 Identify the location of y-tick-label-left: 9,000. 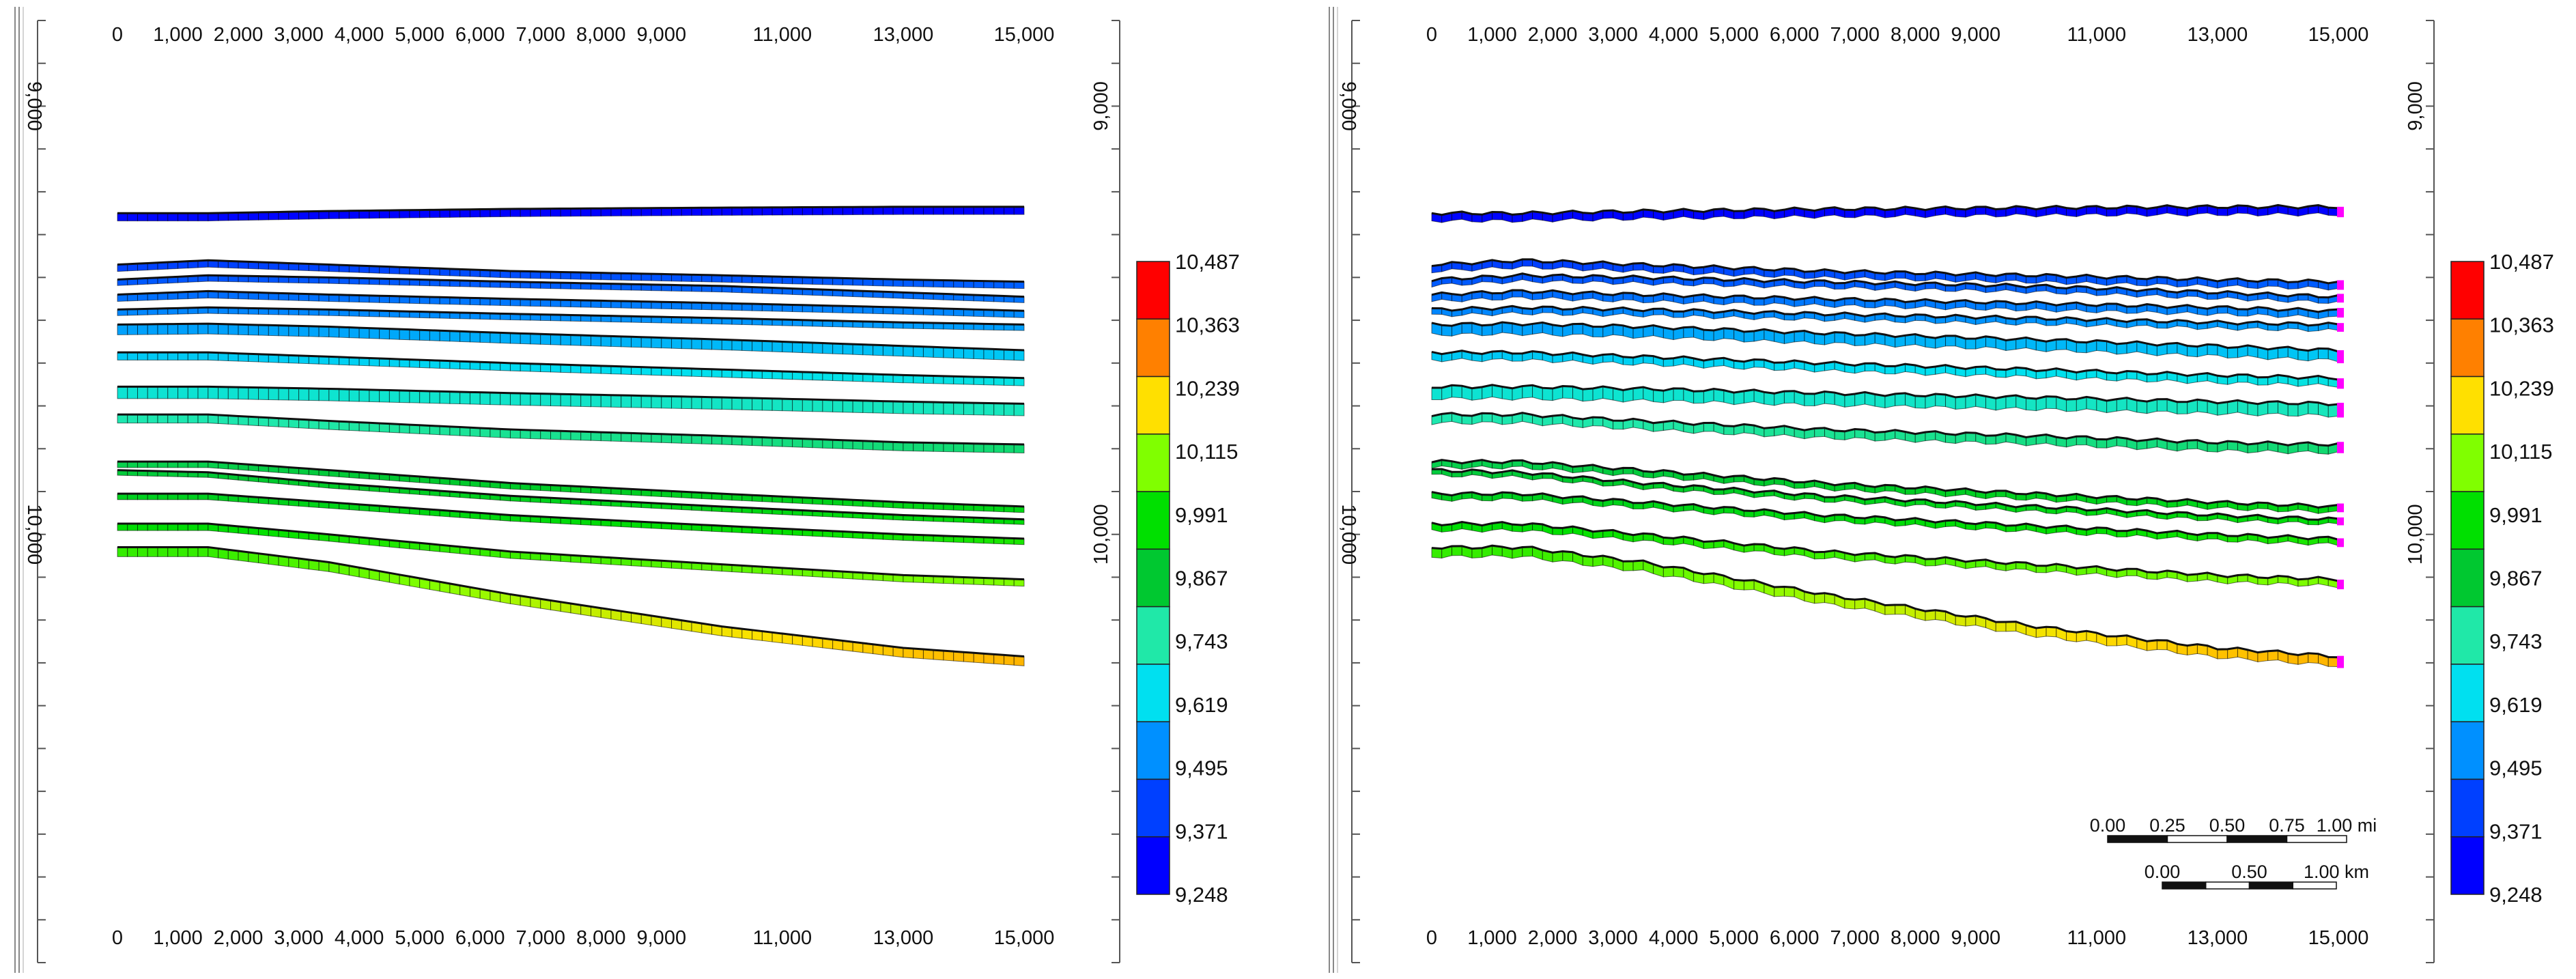
(1348, 106).